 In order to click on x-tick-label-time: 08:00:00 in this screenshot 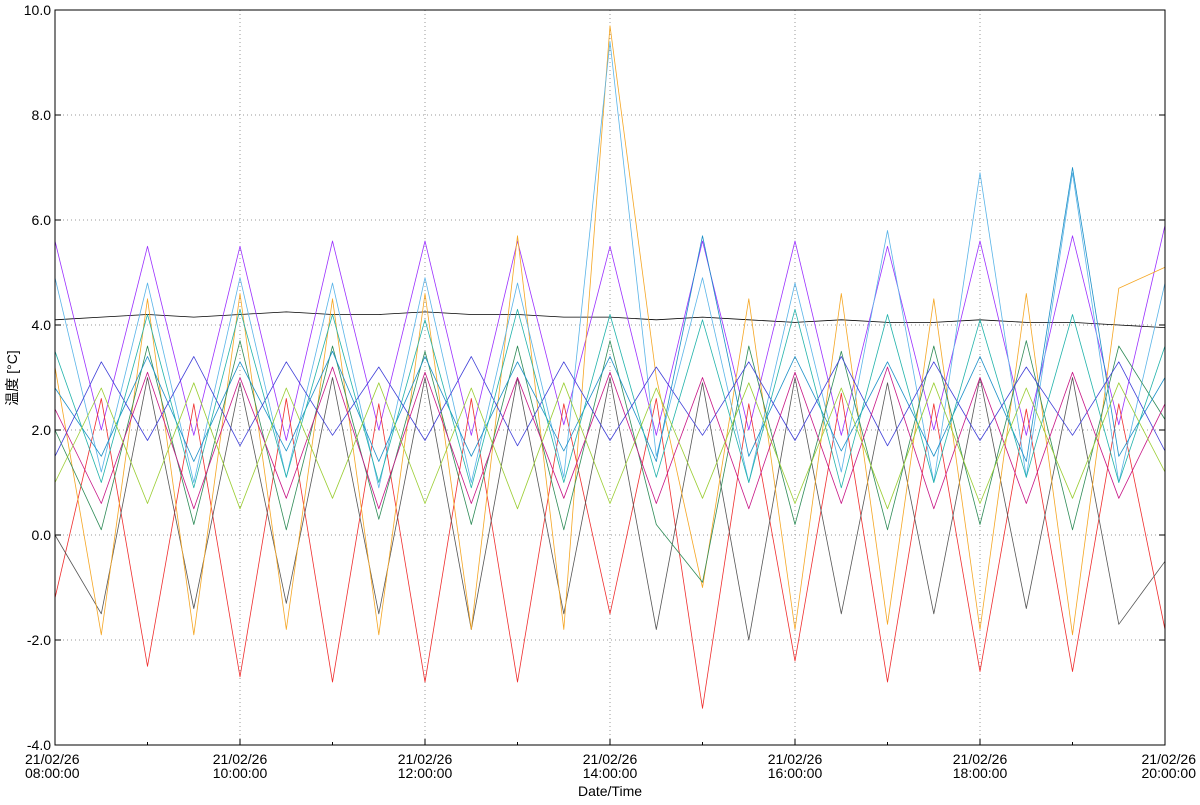, I will do `click(52, 773)`.